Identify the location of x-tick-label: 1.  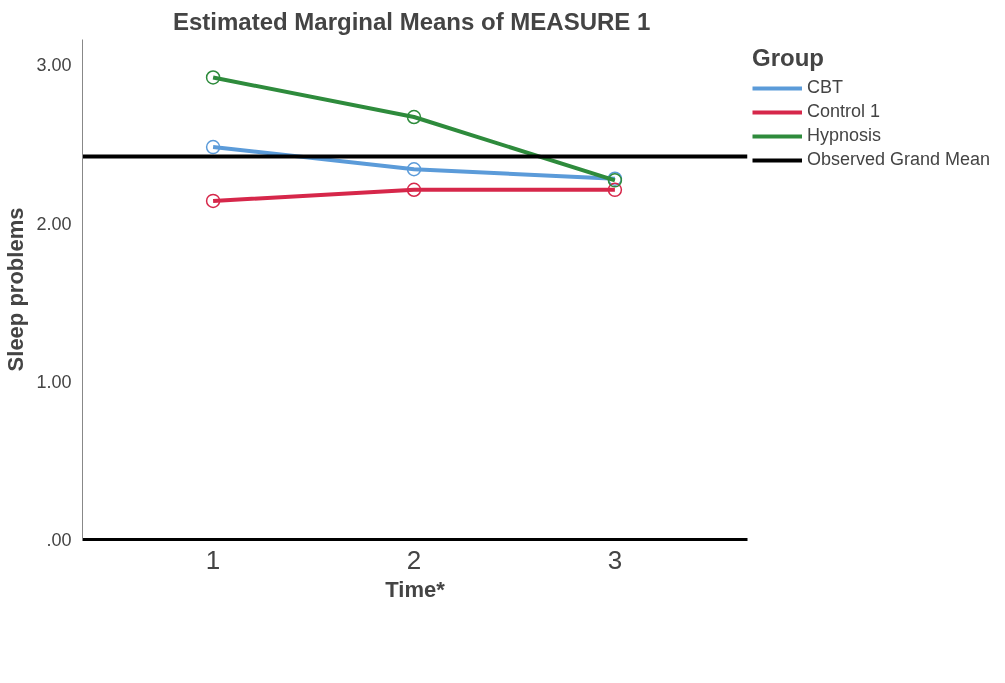
(213, 559).